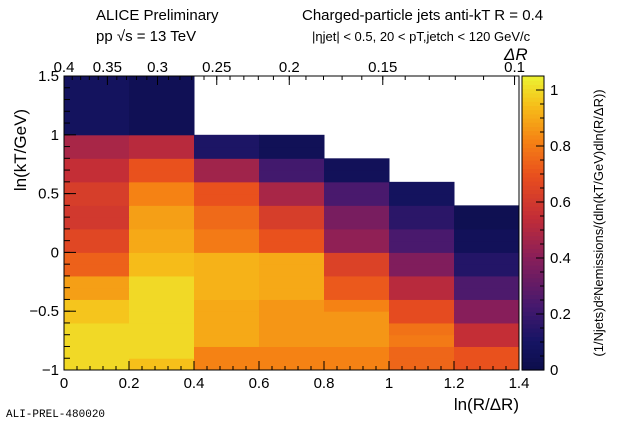  I want to click on top-tick-label: 0.35, so click(107, 67).